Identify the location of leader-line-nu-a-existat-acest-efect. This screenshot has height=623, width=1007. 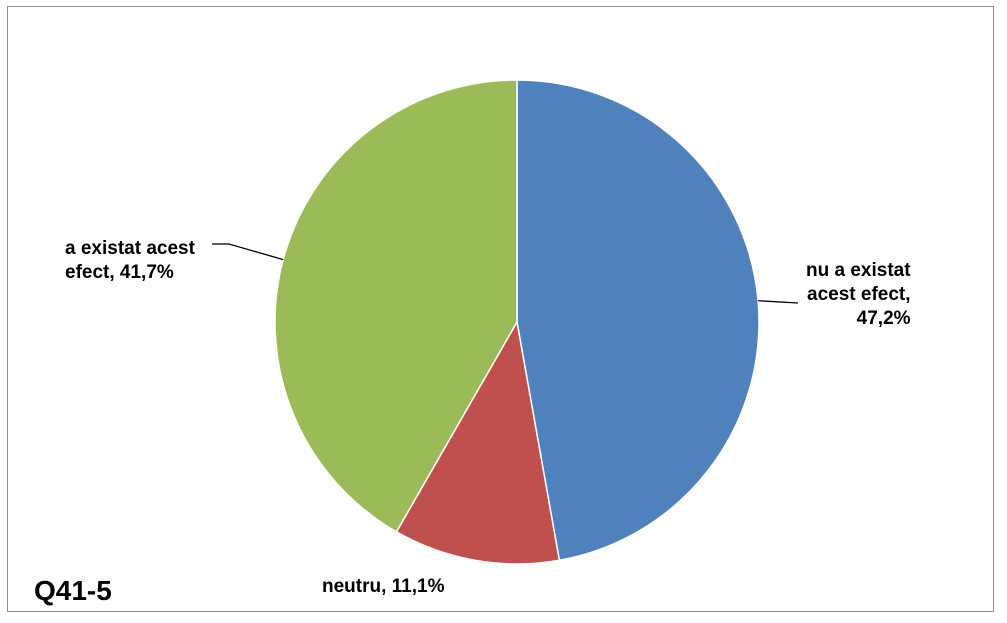
(778, 302).